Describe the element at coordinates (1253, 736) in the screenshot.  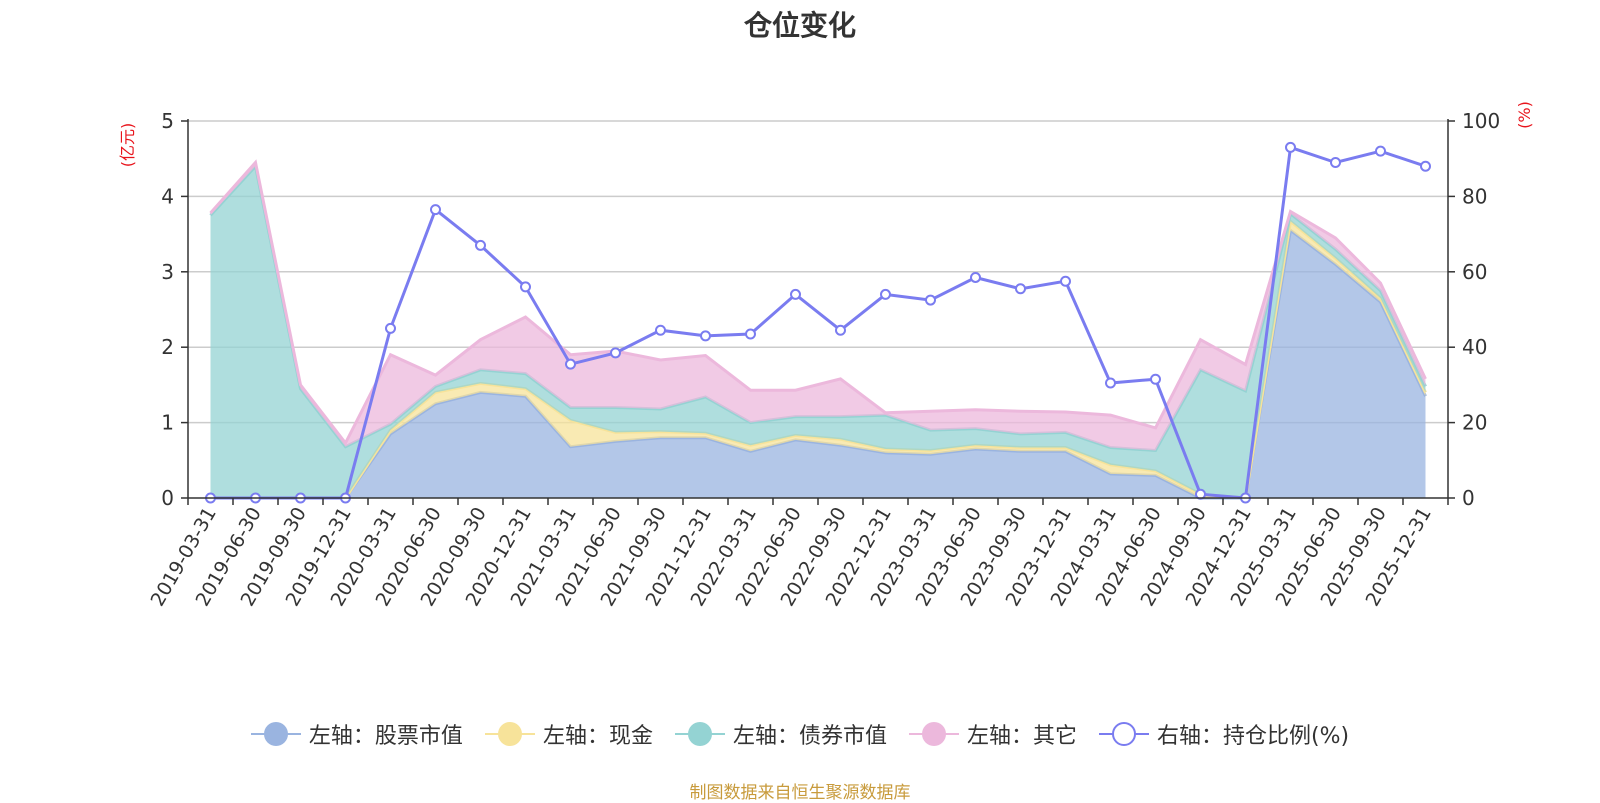
I see `legend-label: 右轴：持仓比例(%)` at that location.